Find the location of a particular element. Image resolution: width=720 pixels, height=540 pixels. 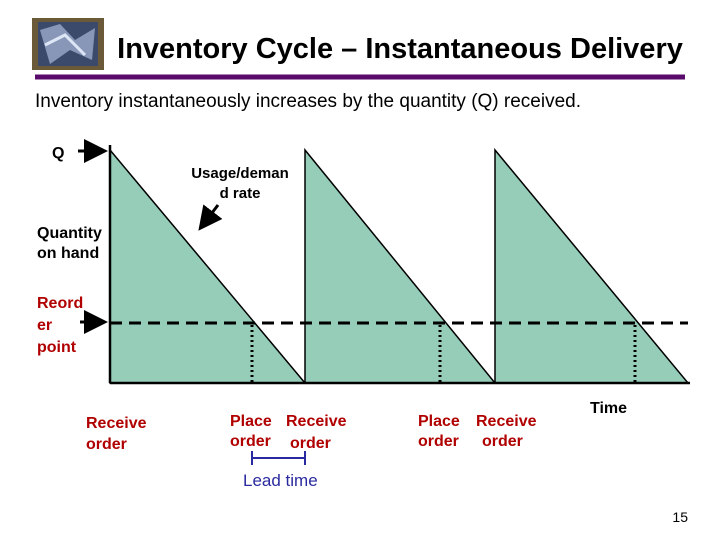

time-label: Time is located at coordinates (608, 408).